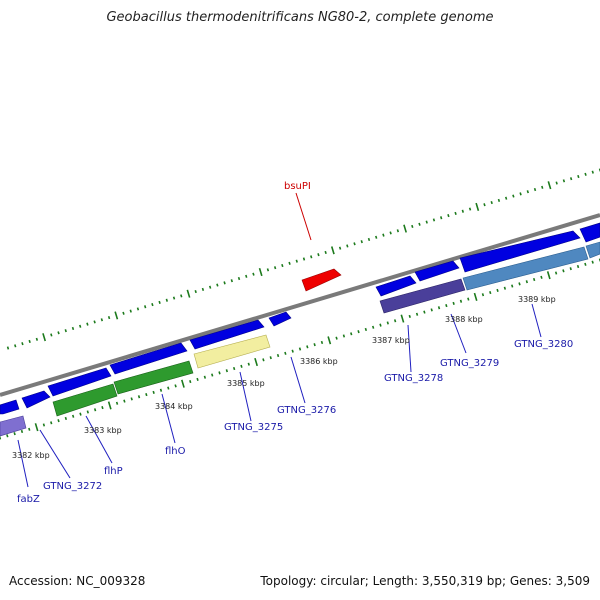  Describe the element at coordinates (537, 299) in the screenshot. I see `tick-label: 3389 kbp` at that location.